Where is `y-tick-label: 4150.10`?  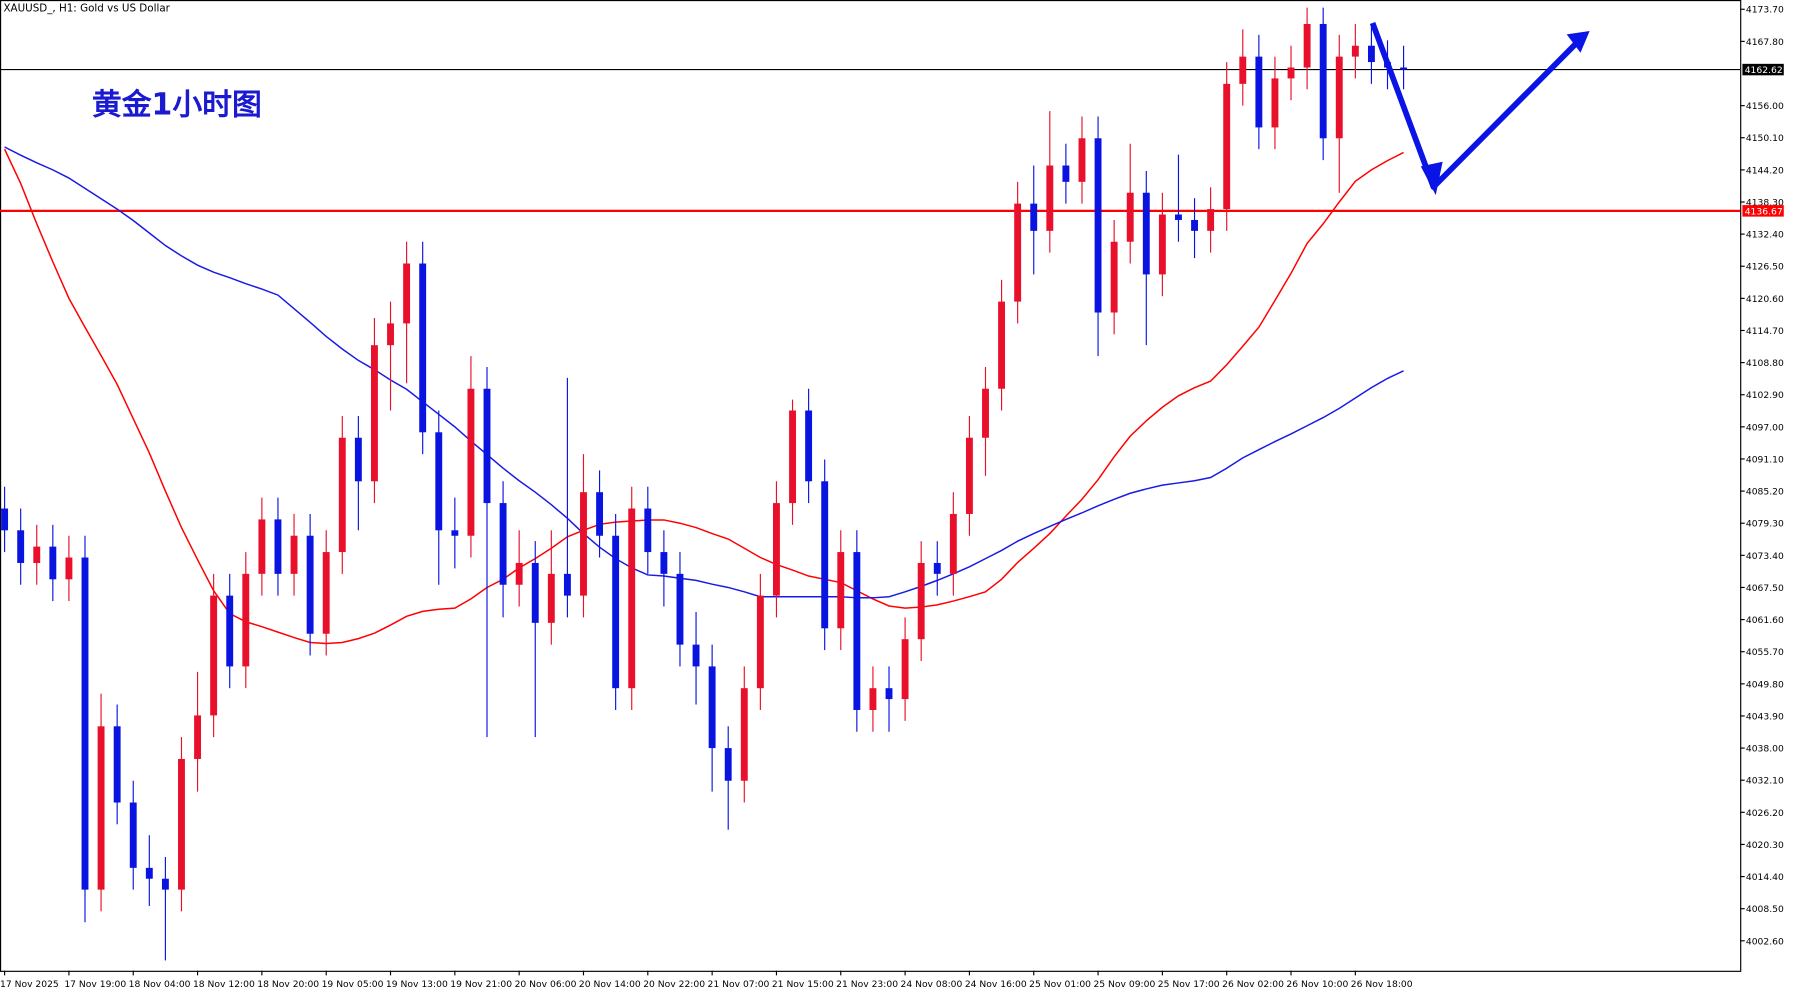 y-tick-label: 4150.10 is located at coordinates (1765, 138).